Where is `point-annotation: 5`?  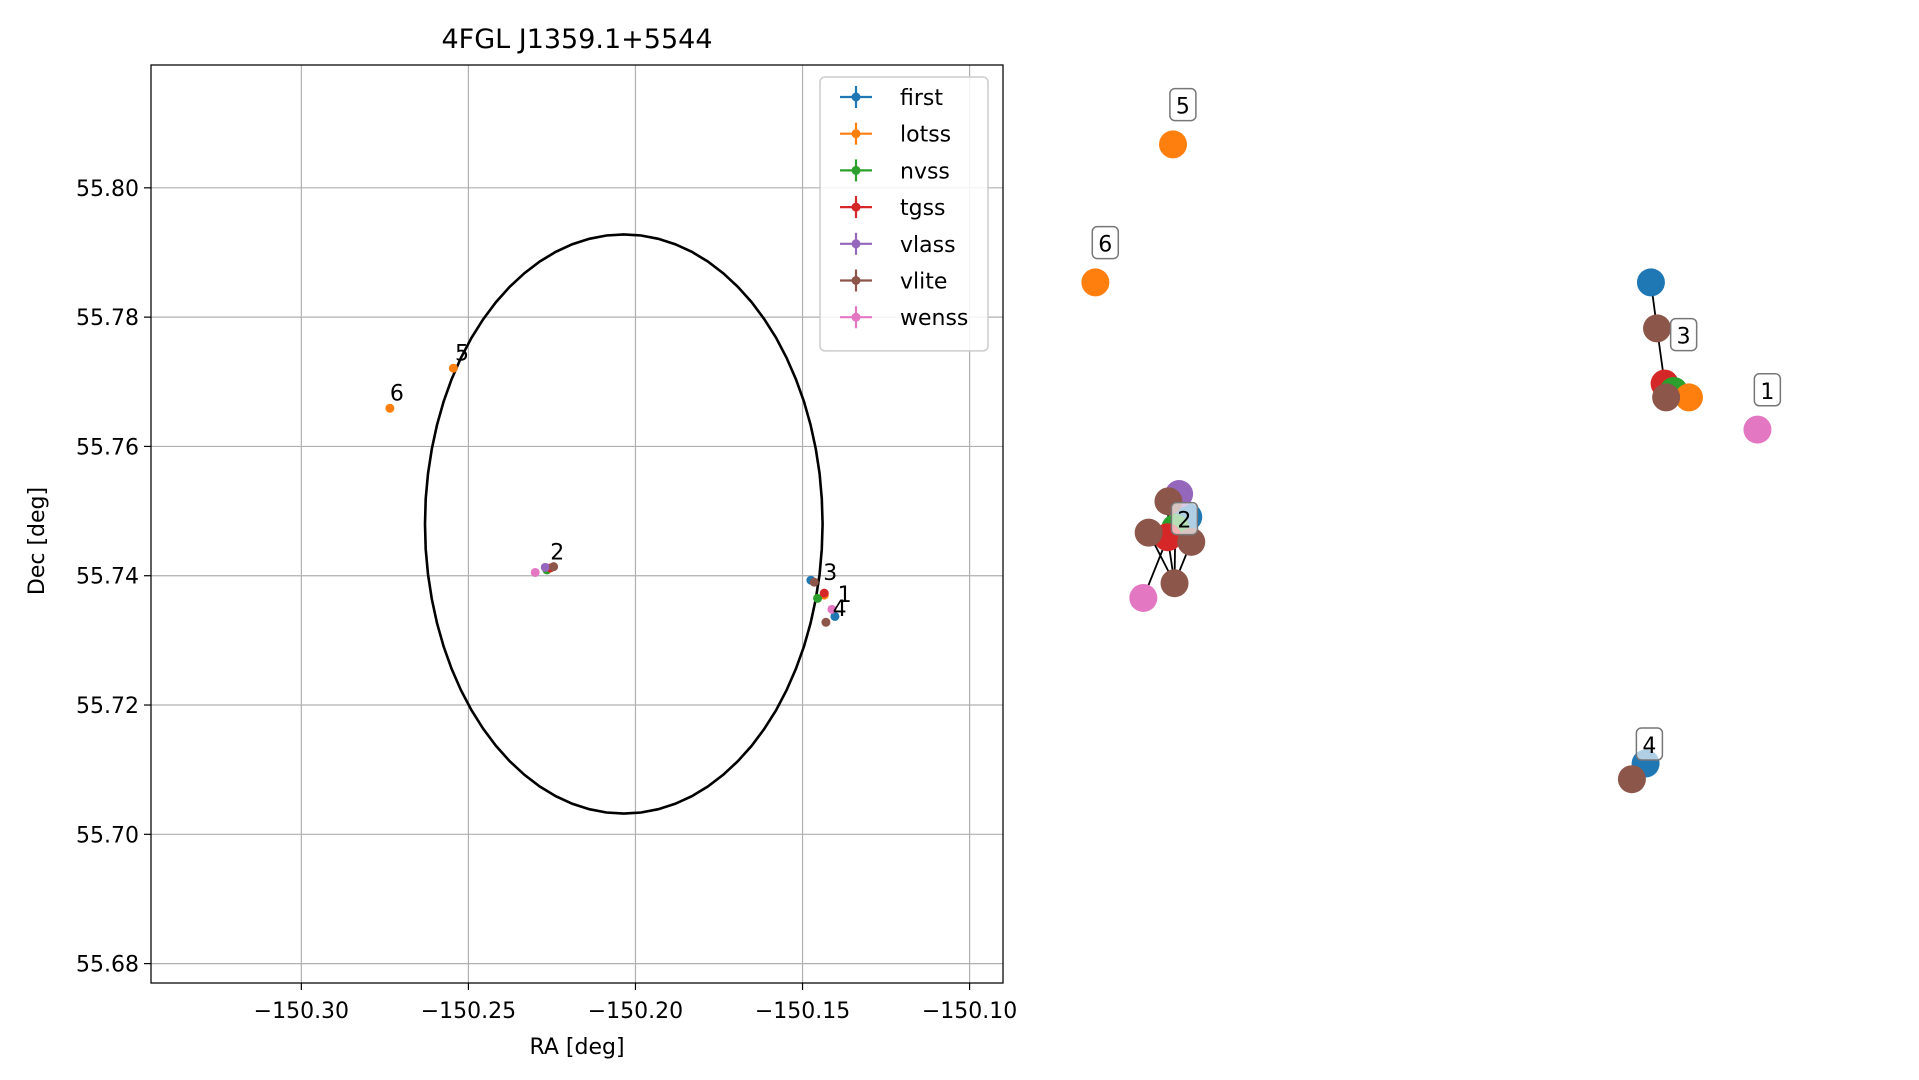 point-annotation: 5 is located at coordinates (462, 353).